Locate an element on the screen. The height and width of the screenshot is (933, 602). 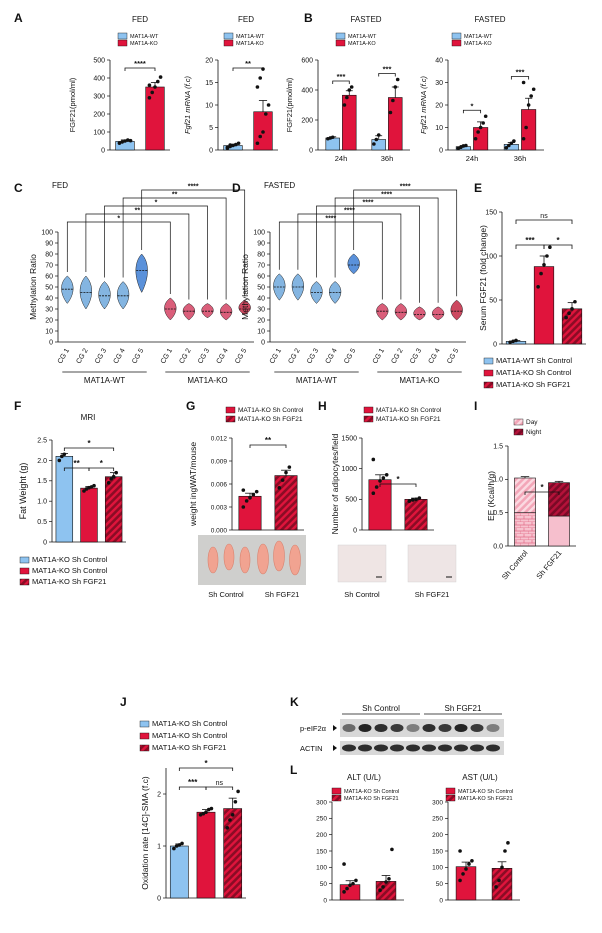
legend-label: MAT1A-KO Sh Control is located at coordinates (190, 735).